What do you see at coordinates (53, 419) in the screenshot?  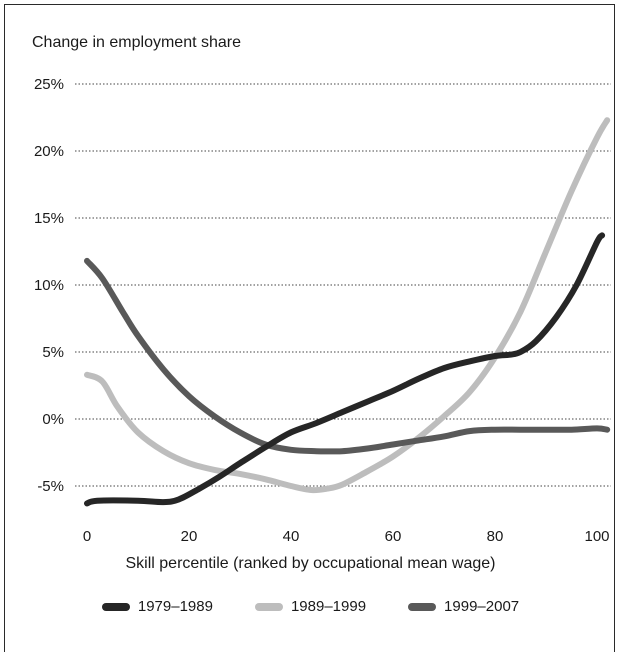 I see `y-tick-label: 0%` at bounding box center [53, 419].